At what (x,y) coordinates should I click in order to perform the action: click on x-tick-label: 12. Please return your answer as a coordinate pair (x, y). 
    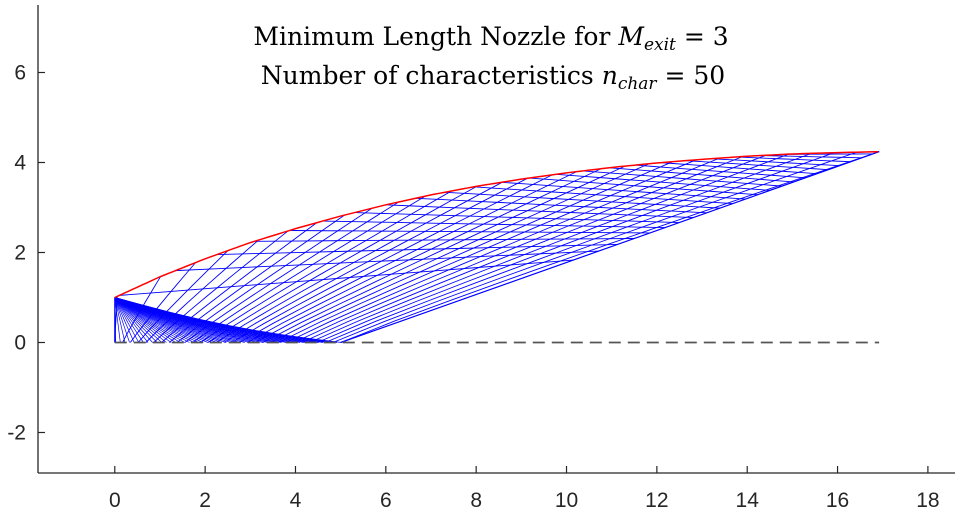
    Looking at the image, I should click on (656, 500).